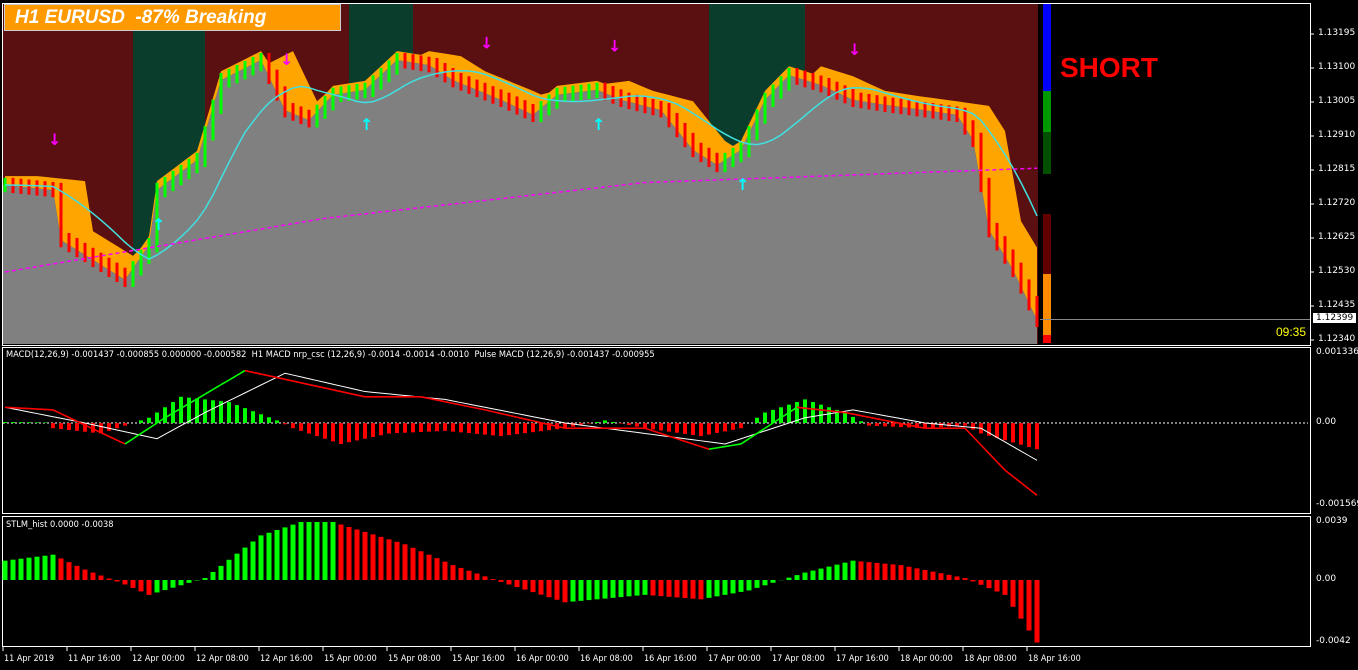 This screenshot has height=670, width=1358. I want to click on macd-tick-label: 0.00, so click(1326, 422).